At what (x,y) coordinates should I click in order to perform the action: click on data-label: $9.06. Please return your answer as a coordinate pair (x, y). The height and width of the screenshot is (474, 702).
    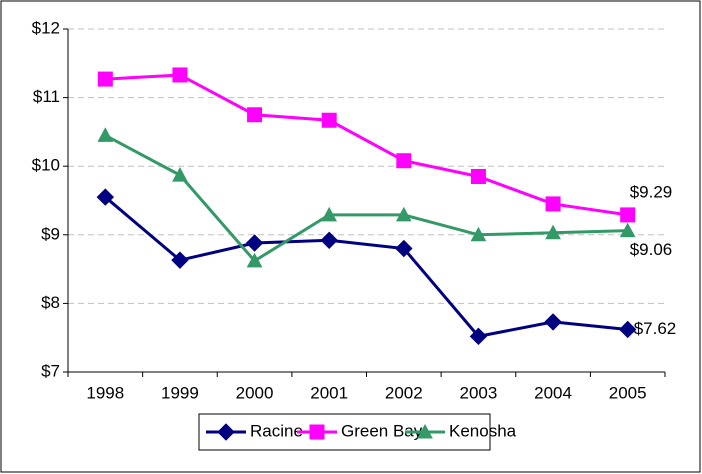
    Looking at the image, I should click on (651, 249).